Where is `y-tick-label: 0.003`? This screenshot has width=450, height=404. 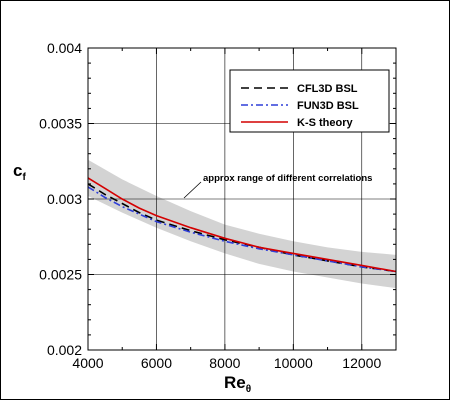
y-tick-label: 0.003 is located at coordinates (64, 199).